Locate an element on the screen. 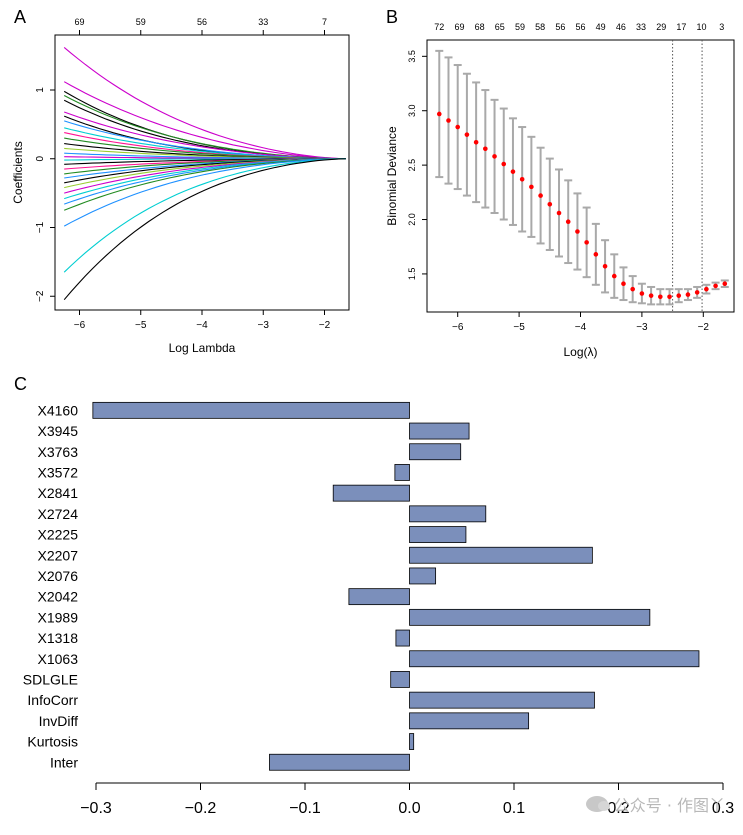 This screenshot has width=743, height=835. top-tick-label: 3 is located at coordinates (721, 27).